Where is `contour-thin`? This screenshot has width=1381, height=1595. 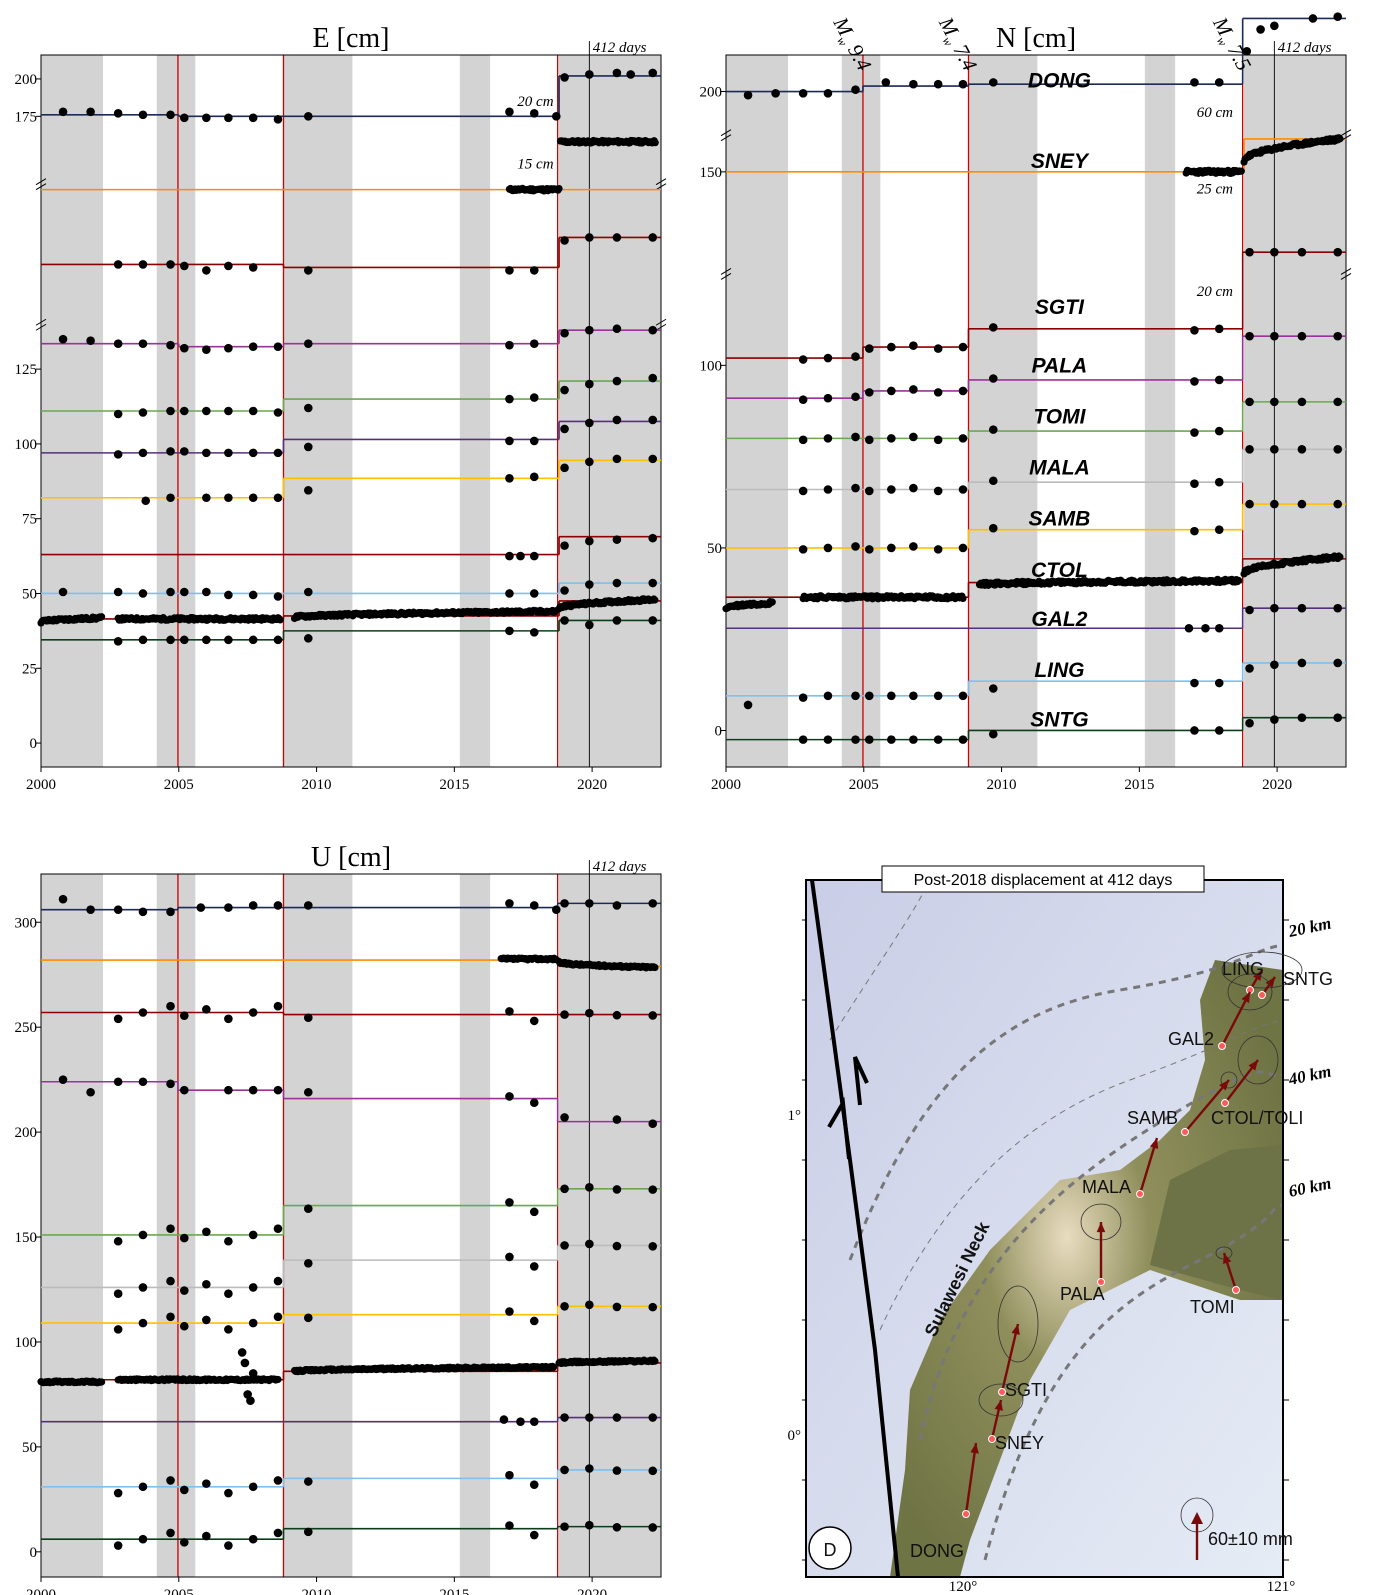 contour-thin is located at coordinates (1081, 1175).